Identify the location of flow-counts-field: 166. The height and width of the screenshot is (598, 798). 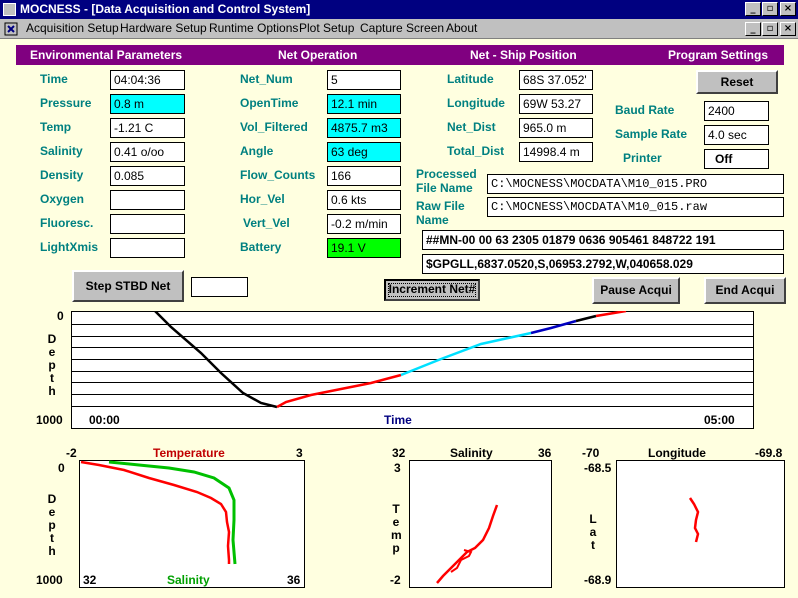
(364, 176).